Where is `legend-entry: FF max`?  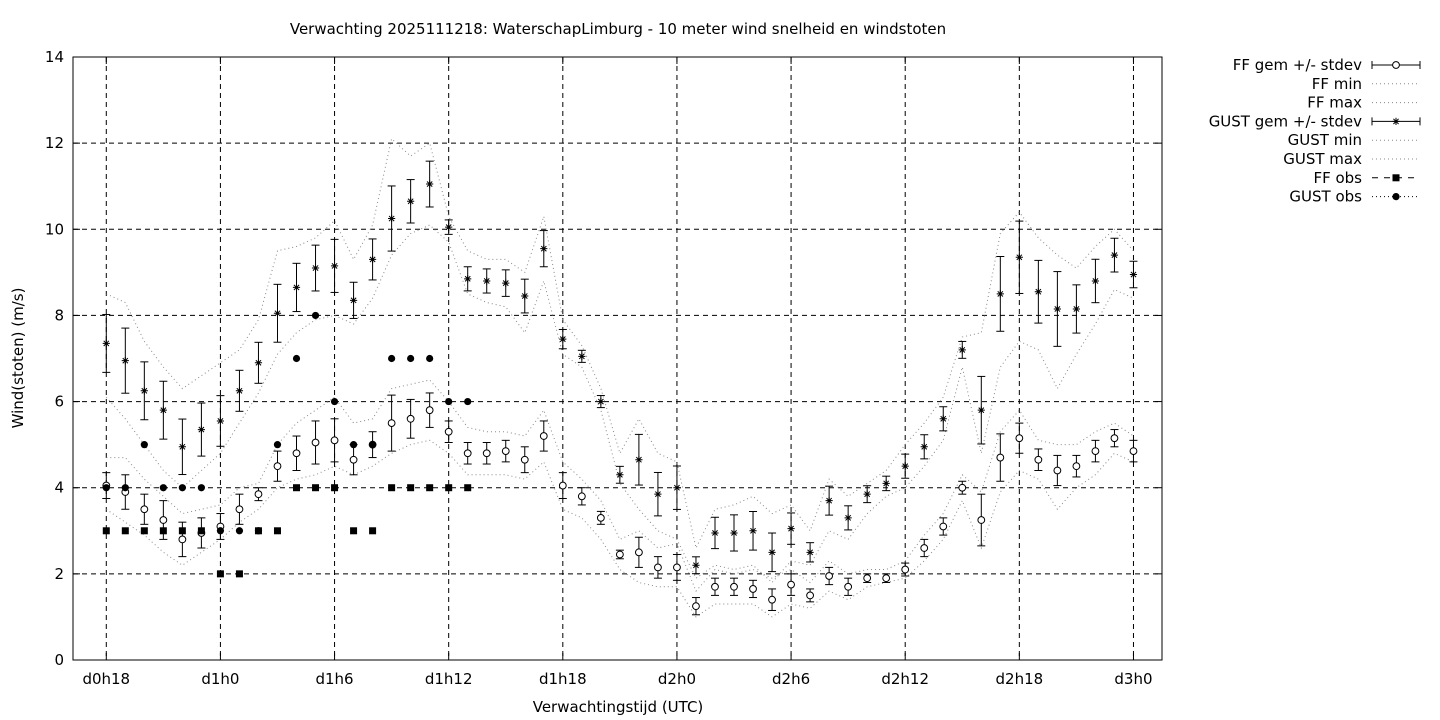 legend-entry: FF max is located at coordinates (1363, 103).